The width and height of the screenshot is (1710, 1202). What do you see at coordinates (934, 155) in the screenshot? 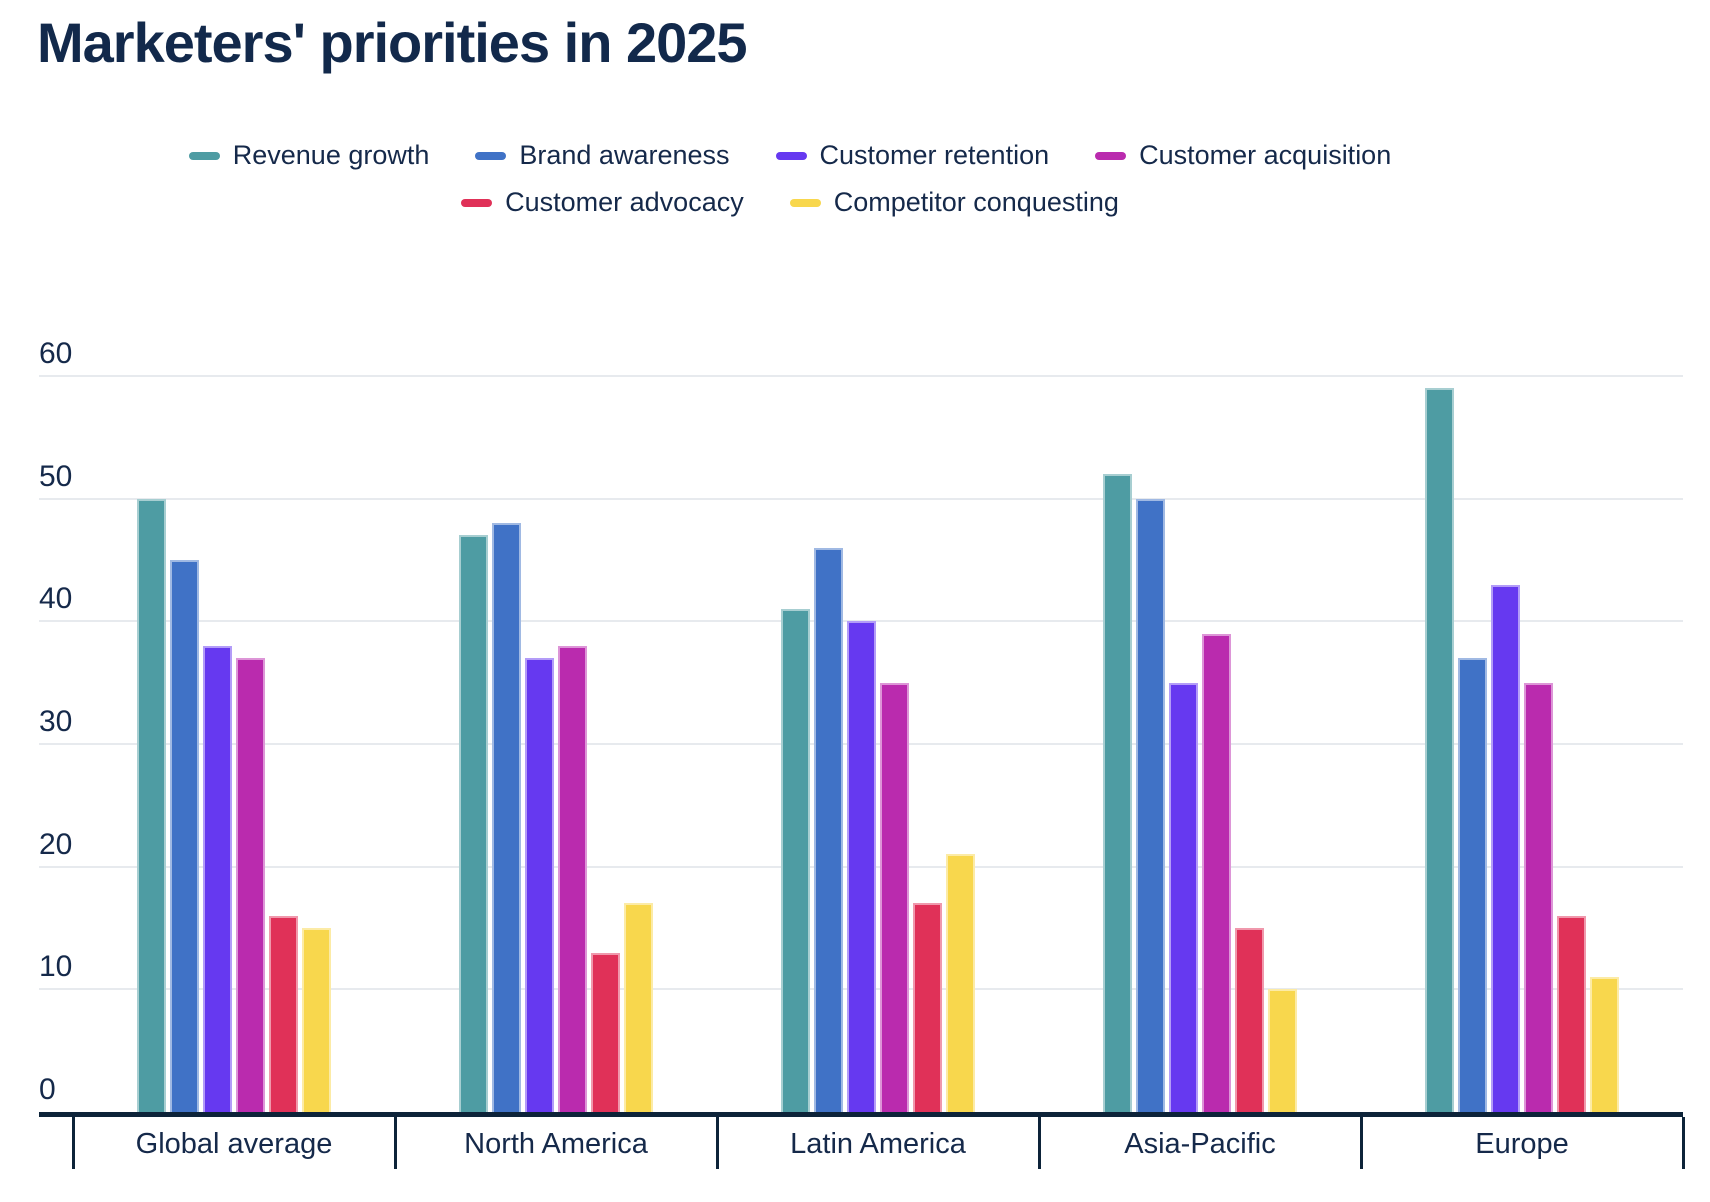
I see `legend-label: Customer retention` at bounding box center [934, 155].